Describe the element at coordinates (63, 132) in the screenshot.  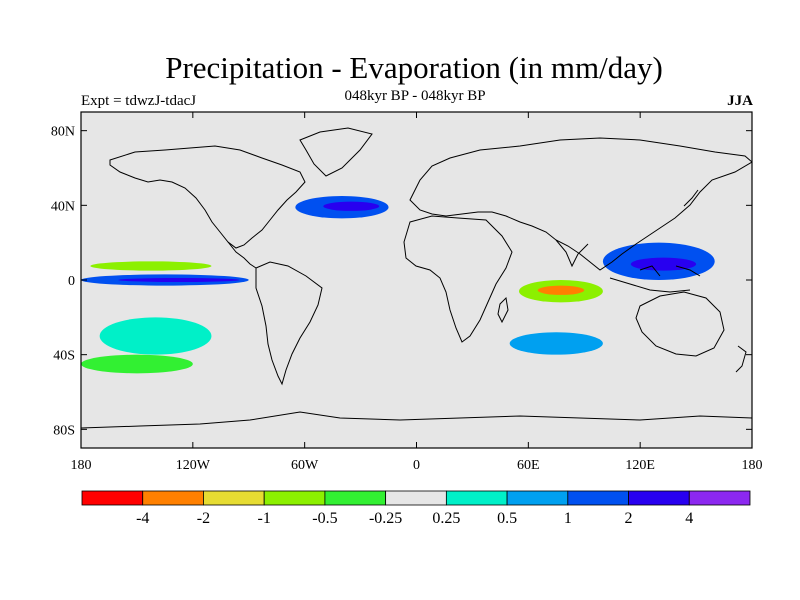
I see `lat-tick-label: 80N` at that location.